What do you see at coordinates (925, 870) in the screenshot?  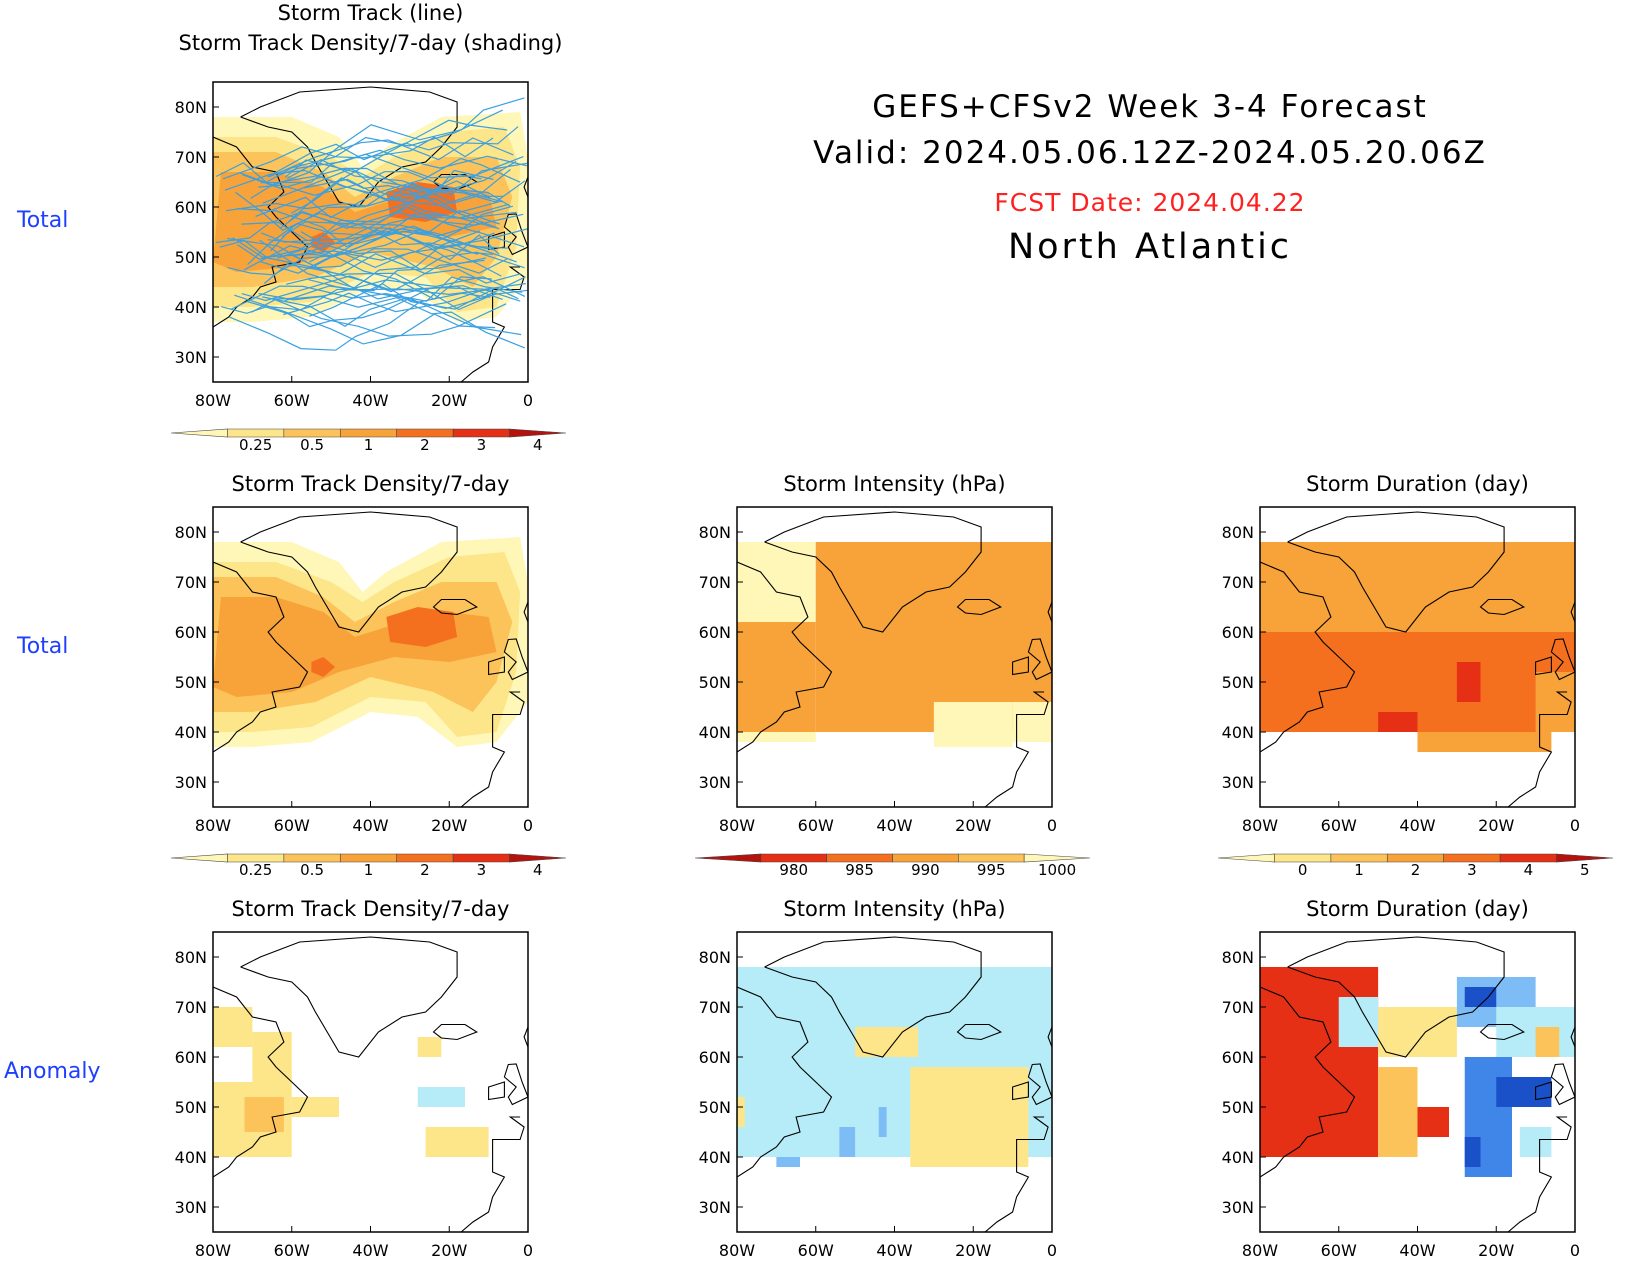 I see `colorbar-label: 990` at bounding box center [925, 870].